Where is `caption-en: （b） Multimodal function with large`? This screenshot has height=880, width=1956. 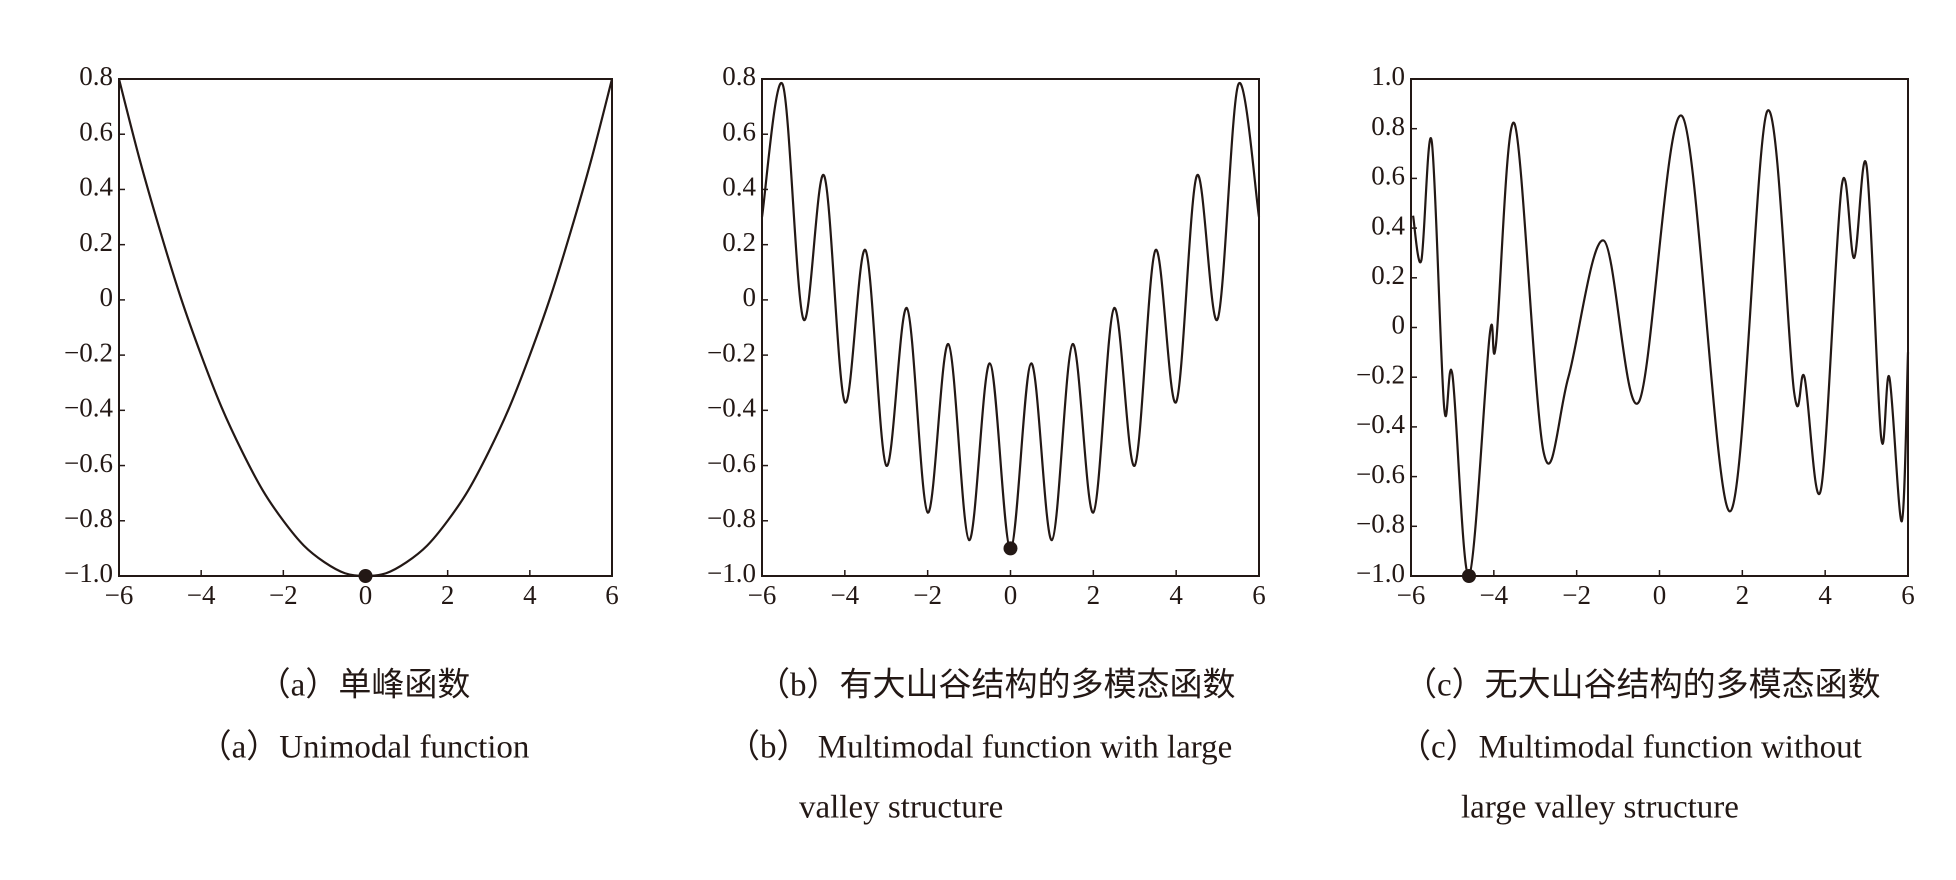
caption-en: （b） Multimodal function with large is located at coordinates (979, 748).